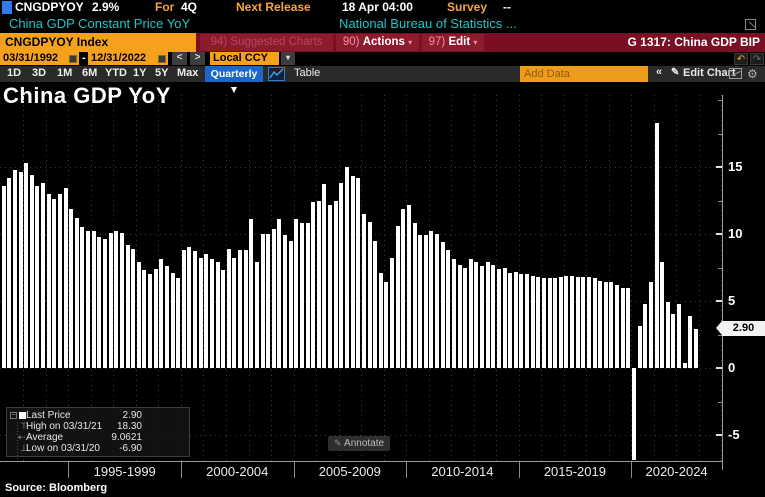 This screenshot has width=765, height=497. What do you see at coordinates (244, 58) in the screenshot?
I see `currency-selector: Local CCY` at bounding box center [244, 58].